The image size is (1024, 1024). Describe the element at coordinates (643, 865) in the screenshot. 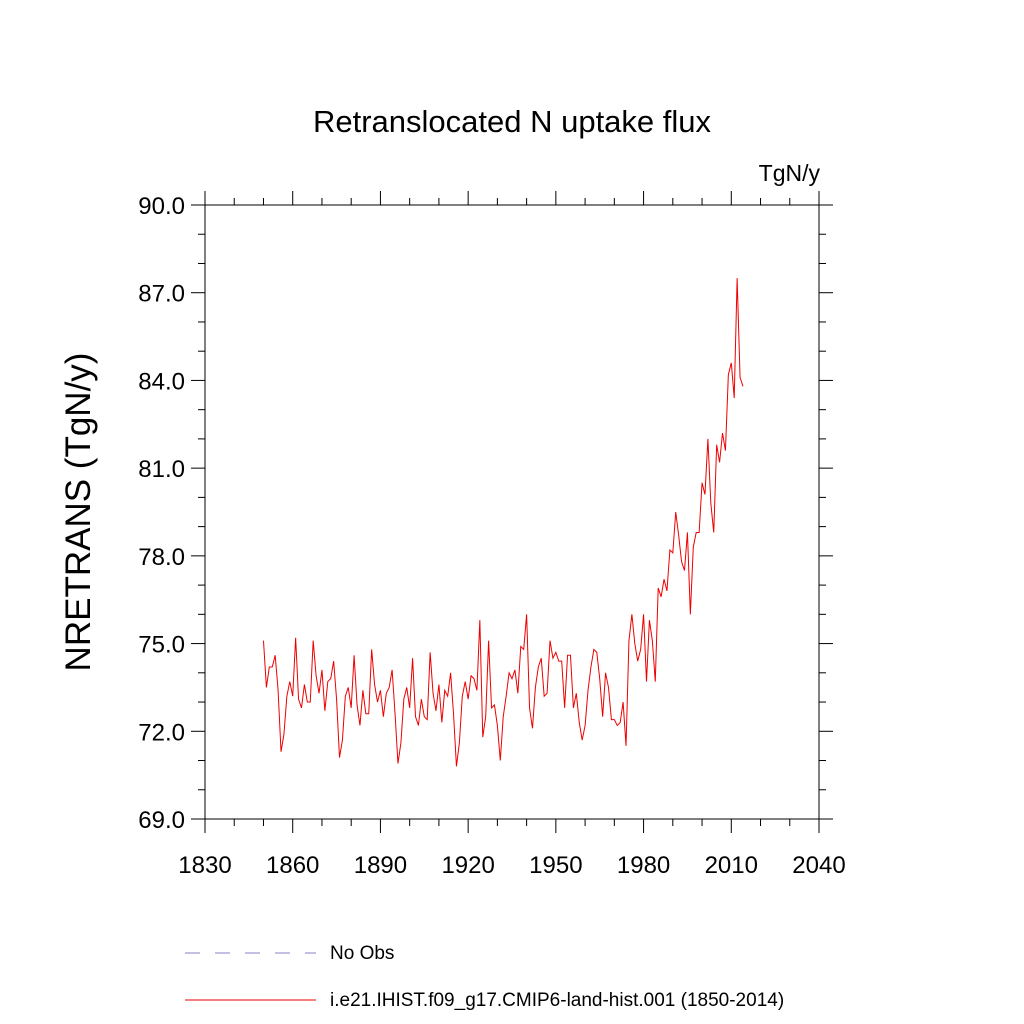

I see `x-tick-label: 1980` at that location.